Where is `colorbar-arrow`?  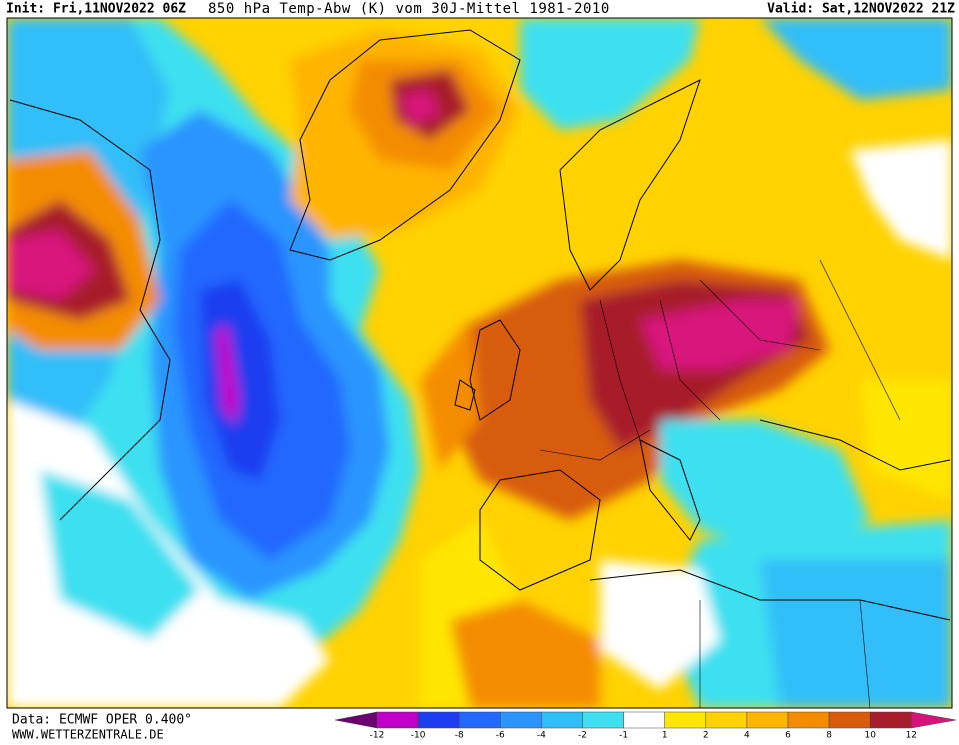 colorbar-arrow is located at coordinates (934, 720).